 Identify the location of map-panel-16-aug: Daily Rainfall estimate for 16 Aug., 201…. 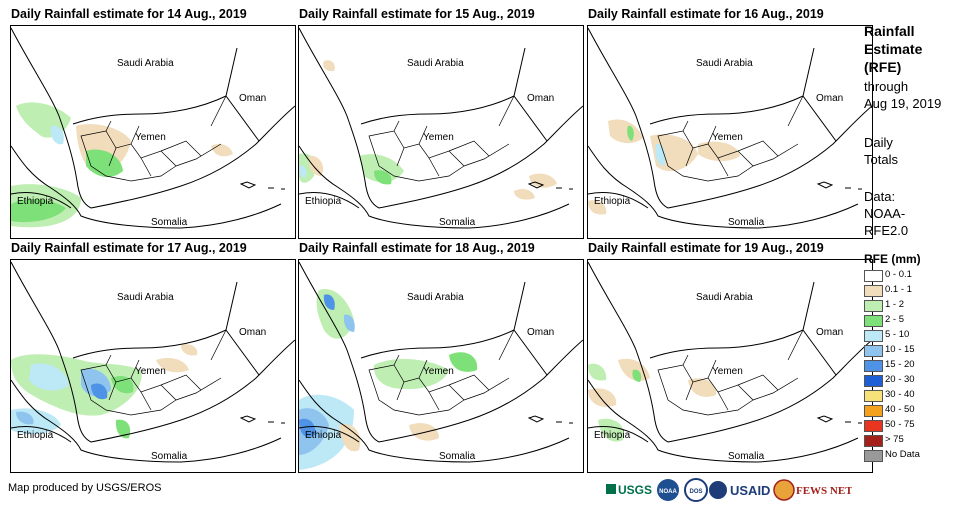
(730, 123).